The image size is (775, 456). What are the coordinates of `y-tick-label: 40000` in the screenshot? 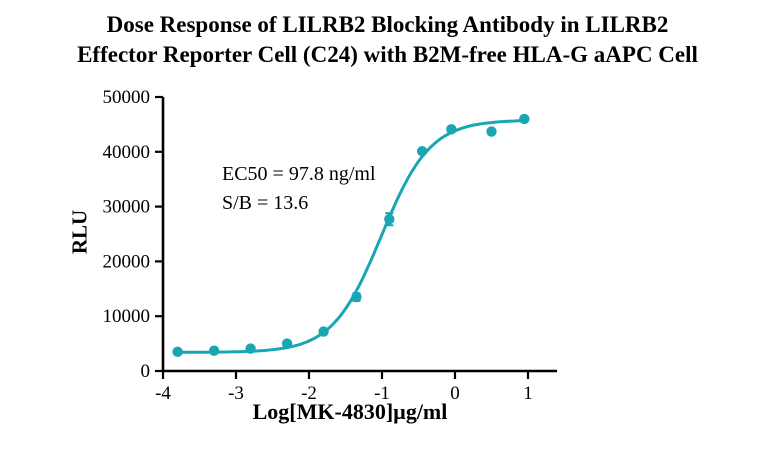 It's located at (127, 152).